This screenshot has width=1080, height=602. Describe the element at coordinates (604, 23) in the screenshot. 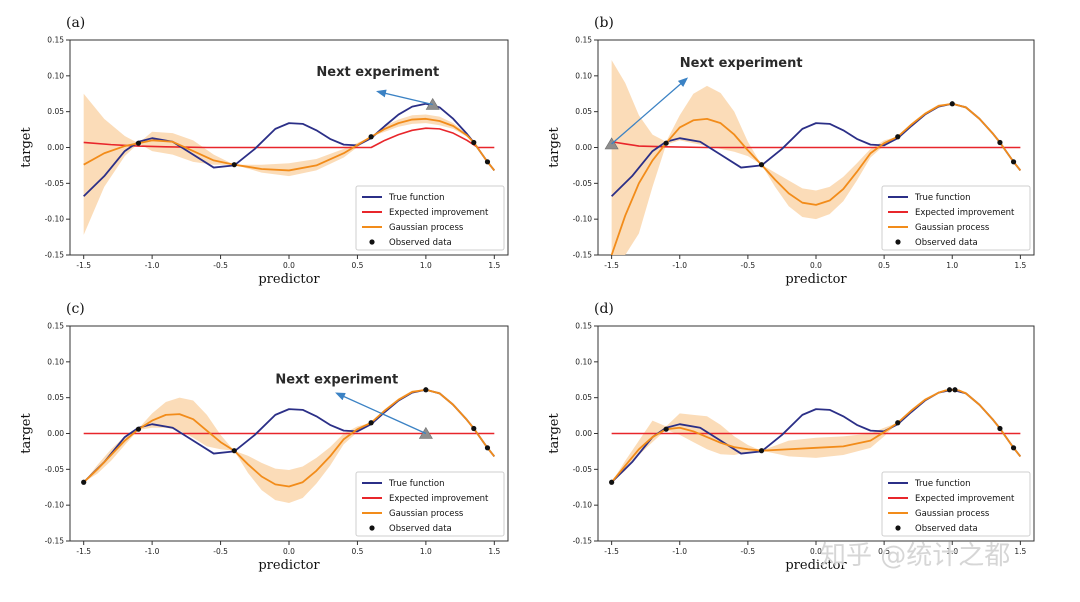

I see `panel-label: (b)` at that location.